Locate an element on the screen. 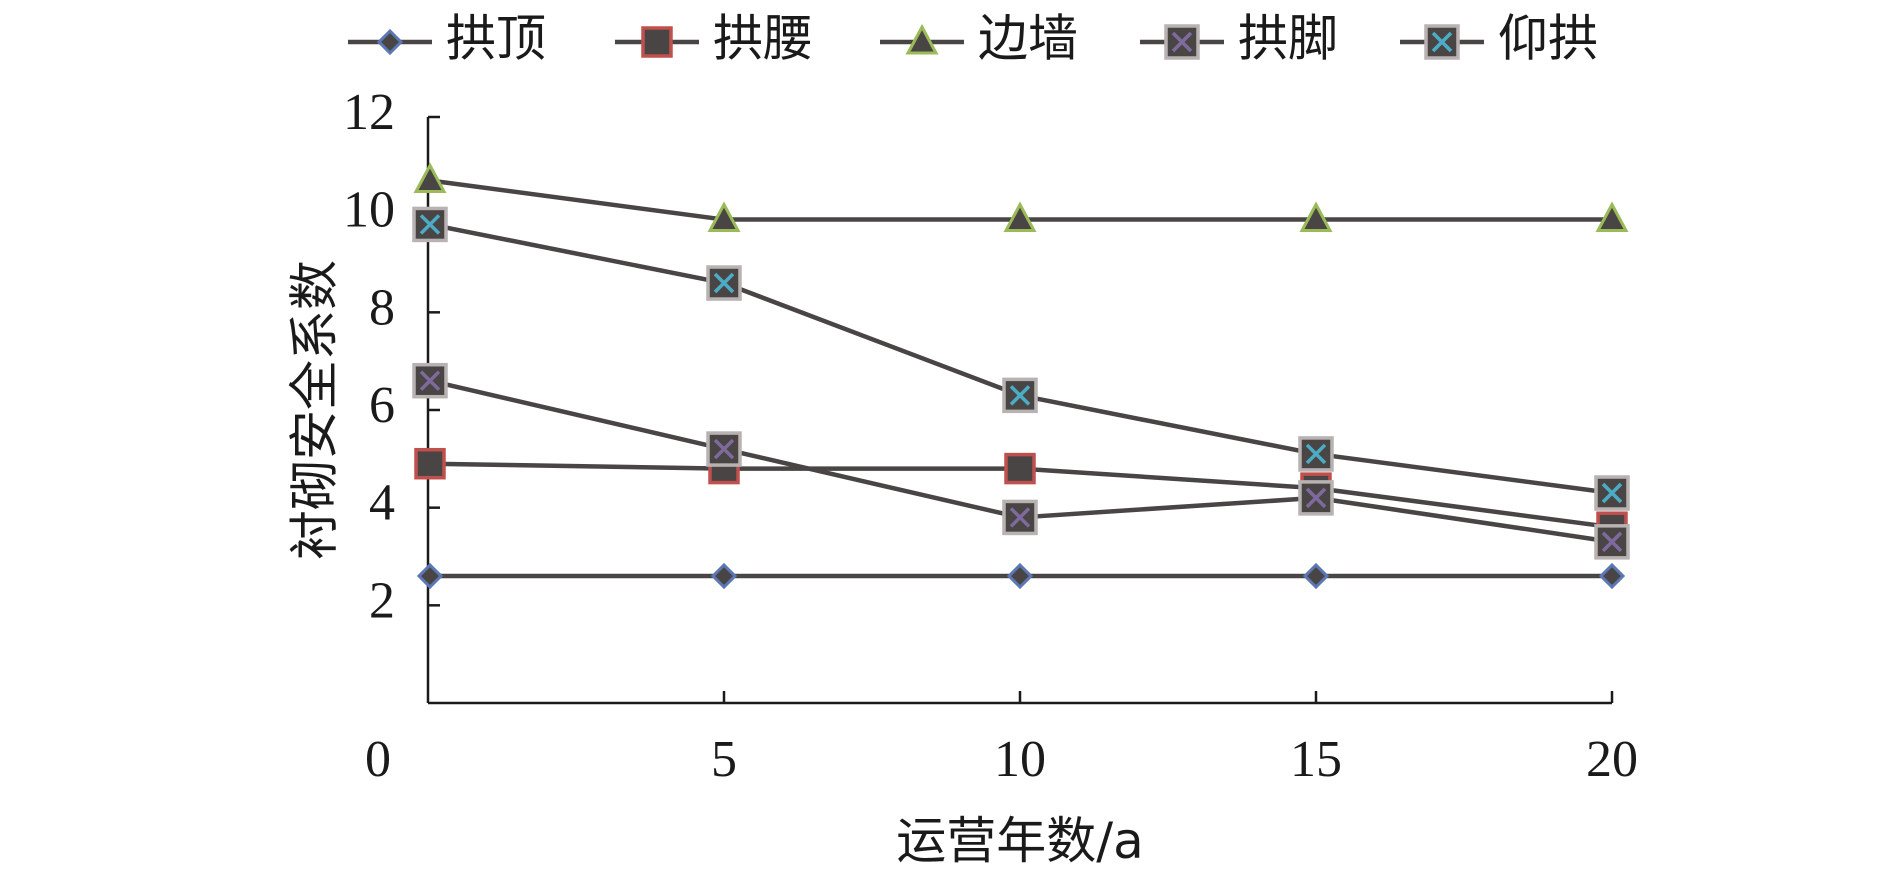 The image size is (1889, 871). x-axis-ticks: 0 5 10 15 20 is located at coordinates (1001, 739).